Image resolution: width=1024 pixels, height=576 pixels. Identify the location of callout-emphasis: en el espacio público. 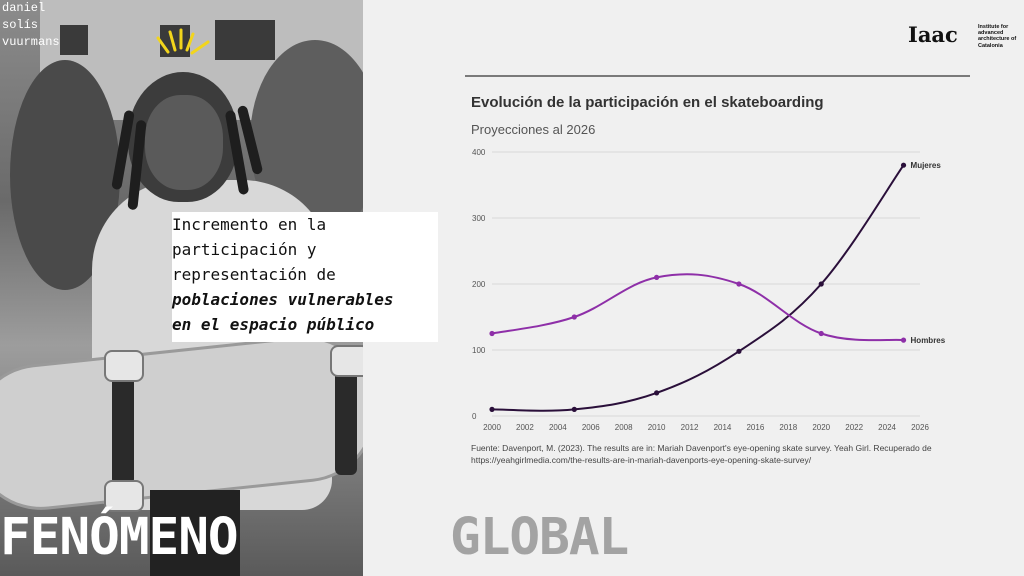
(273, 324).